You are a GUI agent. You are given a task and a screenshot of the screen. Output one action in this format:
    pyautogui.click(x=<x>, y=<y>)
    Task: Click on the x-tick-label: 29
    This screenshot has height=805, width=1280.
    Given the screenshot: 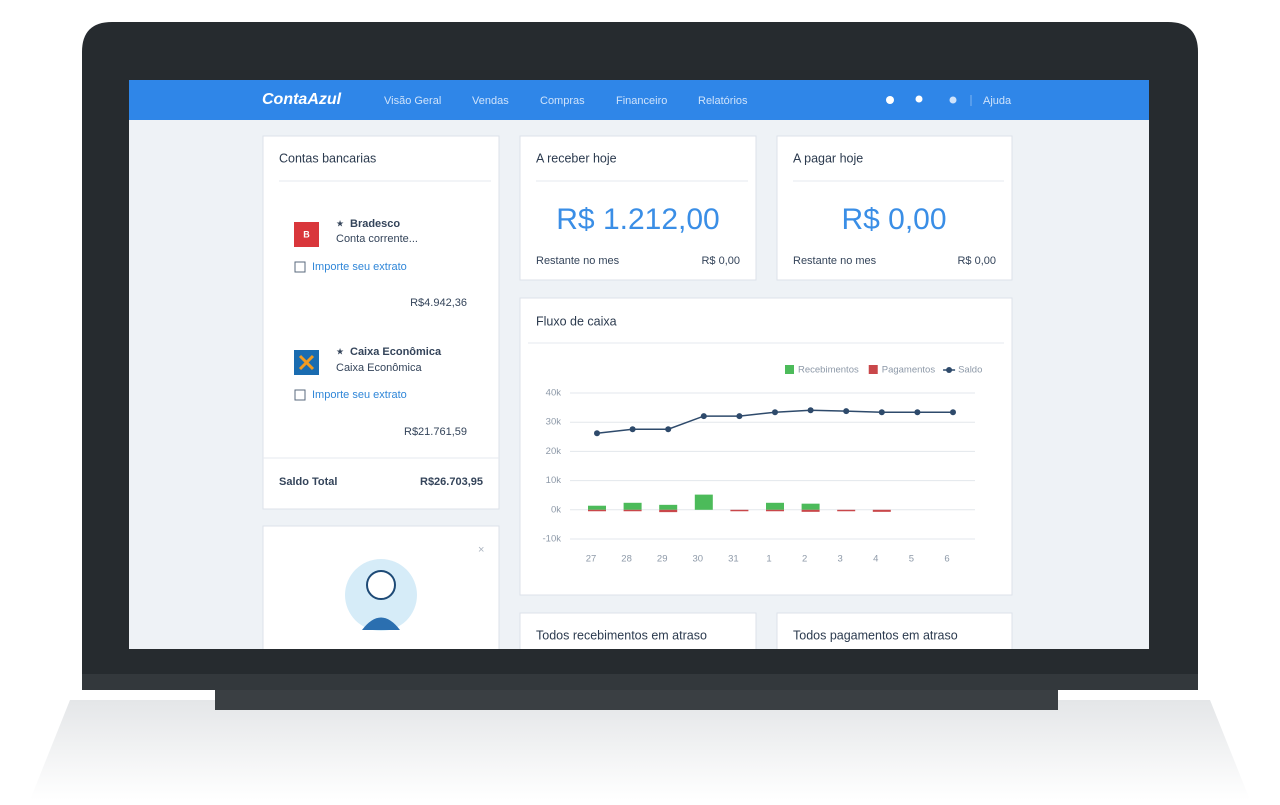 What is the action you would take?
    pyautogui.click(x=662, y=559)
    